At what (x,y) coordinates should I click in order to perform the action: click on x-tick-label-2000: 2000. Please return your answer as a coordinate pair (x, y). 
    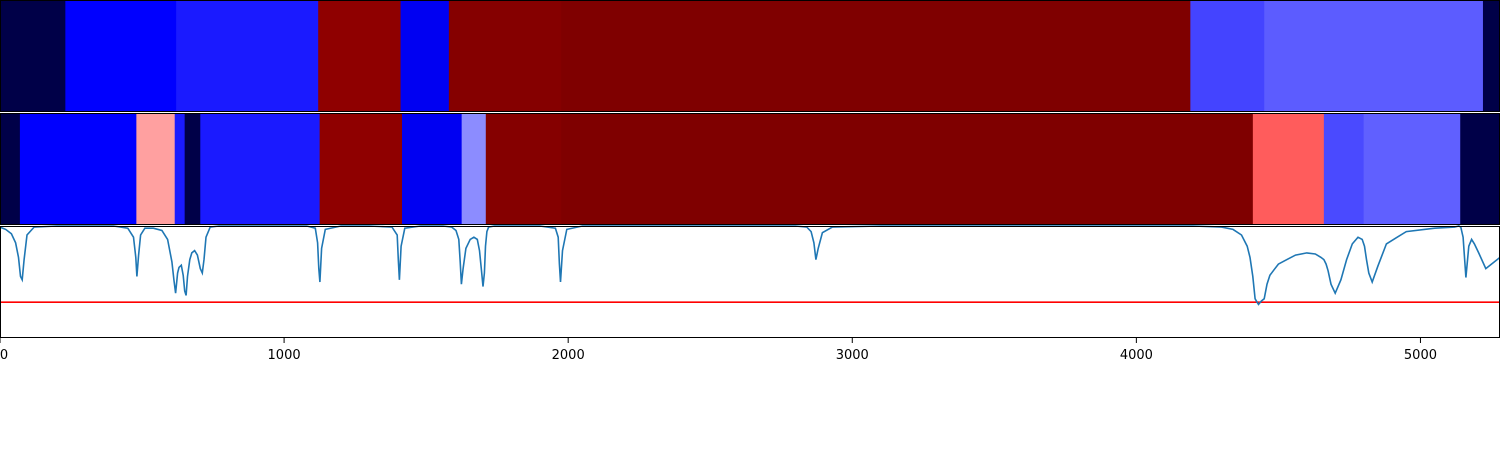
    Looking at the image, I should click on (568, 355).